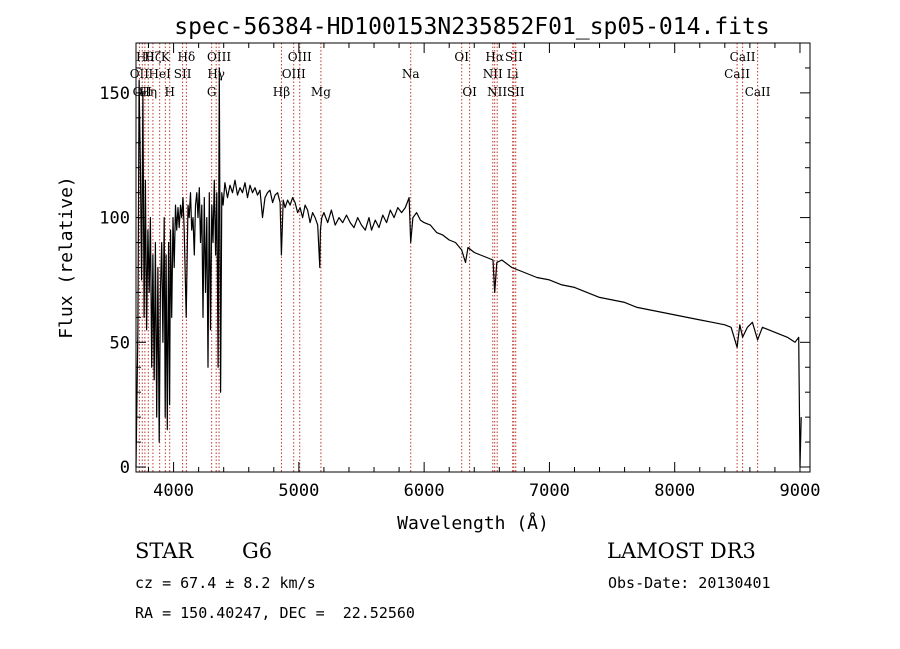 Image resolution: width=900 pixels, height=649 pixels. What do you see at coordinates (216, 74) in the screenshot?
I see `marker-label: Hγ` at bounding box center [216, 74].